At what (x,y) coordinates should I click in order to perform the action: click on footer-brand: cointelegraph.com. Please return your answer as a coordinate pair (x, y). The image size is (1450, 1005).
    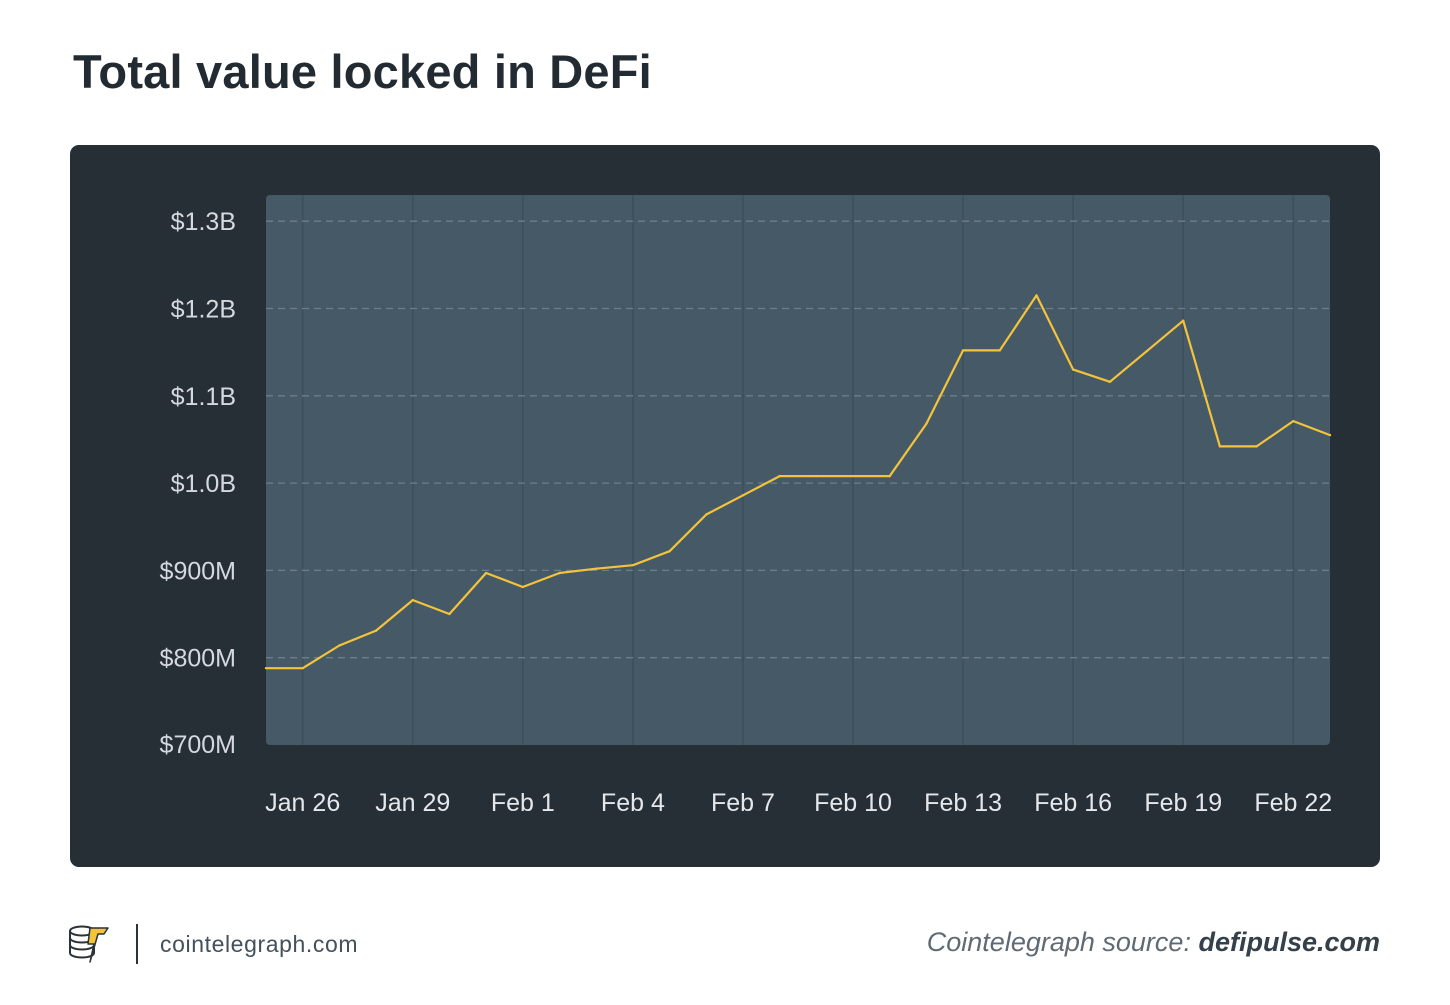
    Looking at the image, I should click on (213, 944).